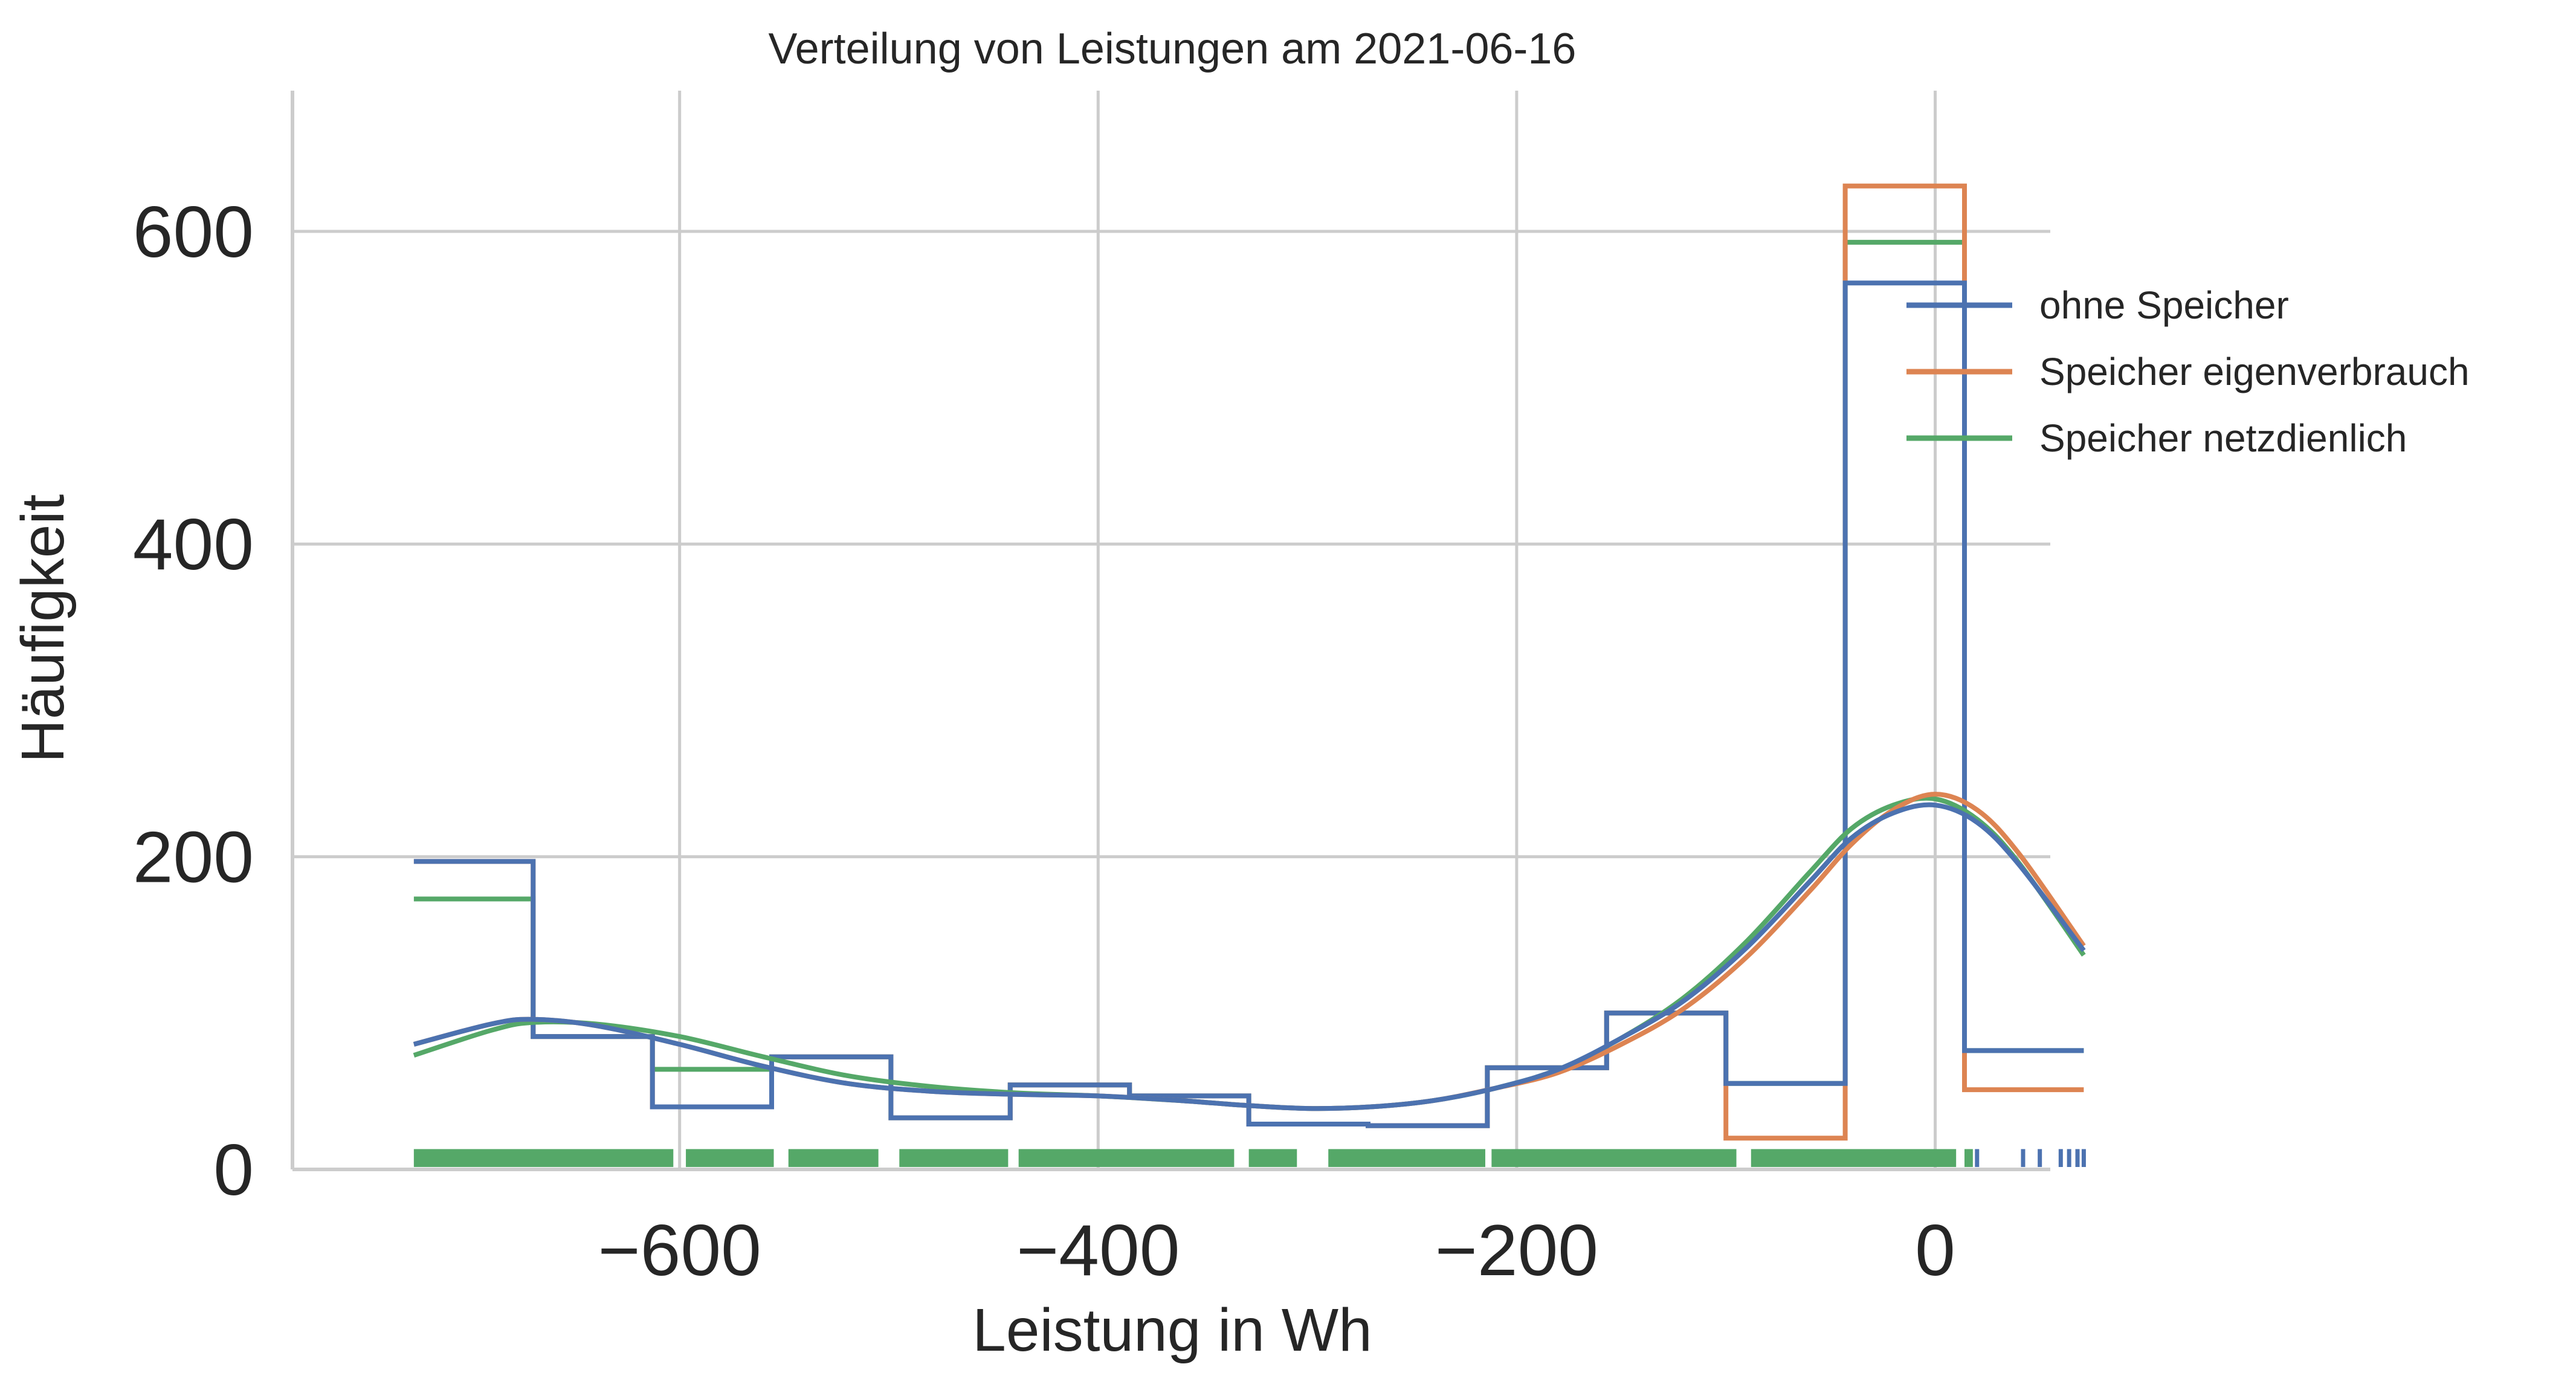 Image resolution: width=2576 pixels, height=1390 pixels. What do you see at coordinates (1173, 49) in the screenshot?
I see `chart-title: Verteilung von Leistungen am 2021-06-16` at bounding box center [1173, 49].